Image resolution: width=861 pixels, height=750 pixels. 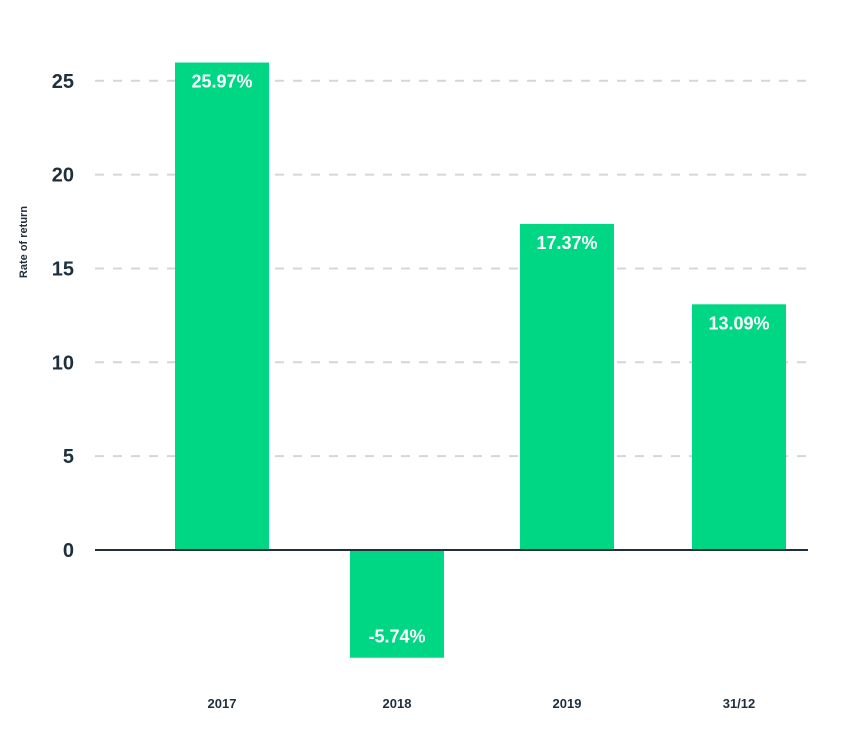 I want to click on data-label: 17.37%, so click(x=566, y=243).